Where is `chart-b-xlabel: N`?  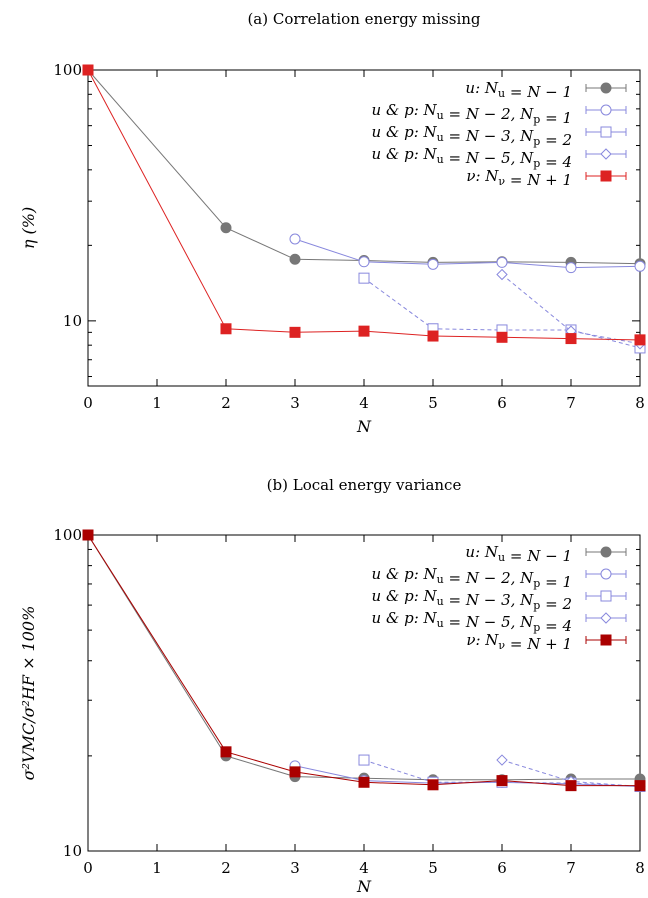 chart-b-xlabel: N is located at coordinates (364, 886).